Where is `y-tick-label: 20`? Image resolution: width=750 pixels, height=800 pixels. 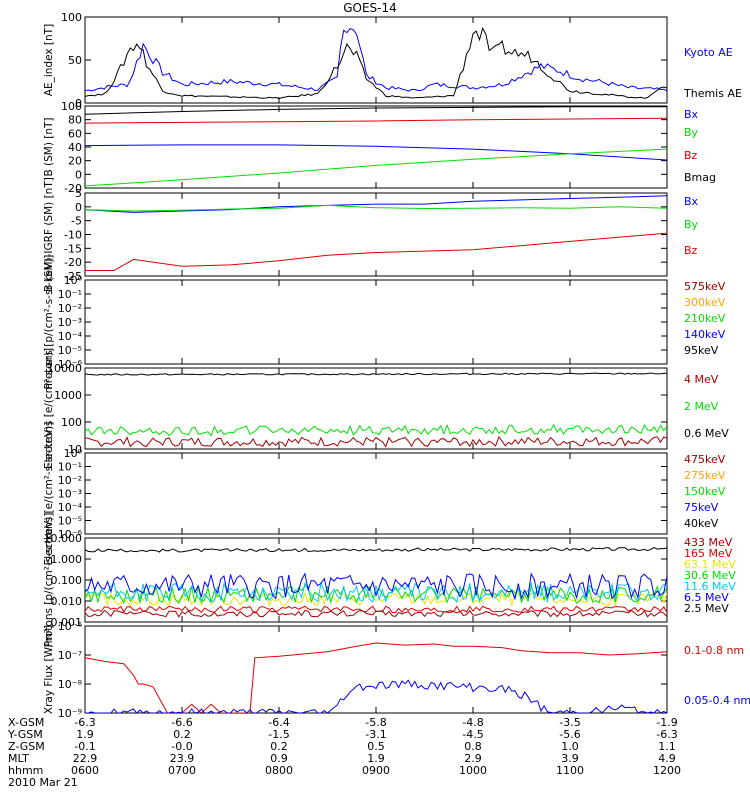 y-tick-label: 20 is located at coordinates (75, 161).